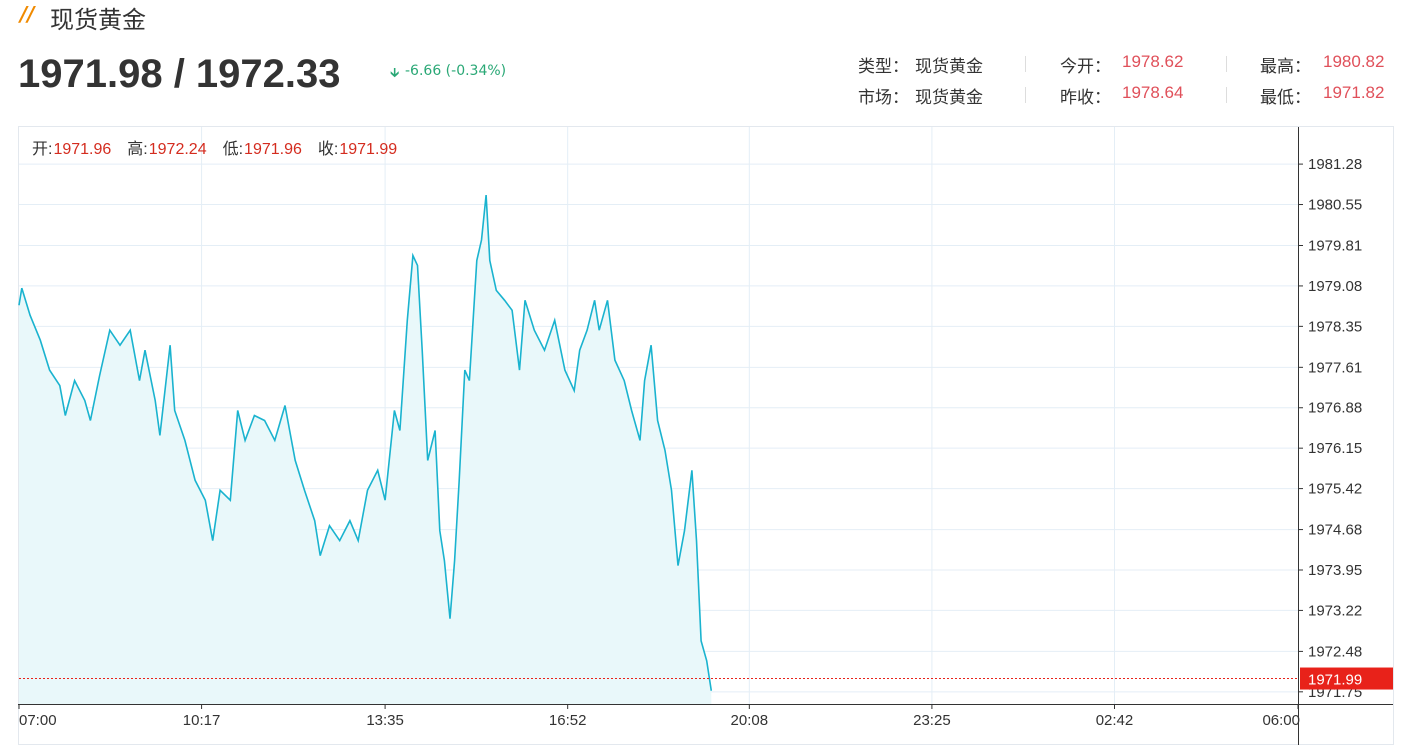  Describe the element at coordinates (1335, 286) in the screenshot. I see `y-tick-label: 1979.08` at that location.